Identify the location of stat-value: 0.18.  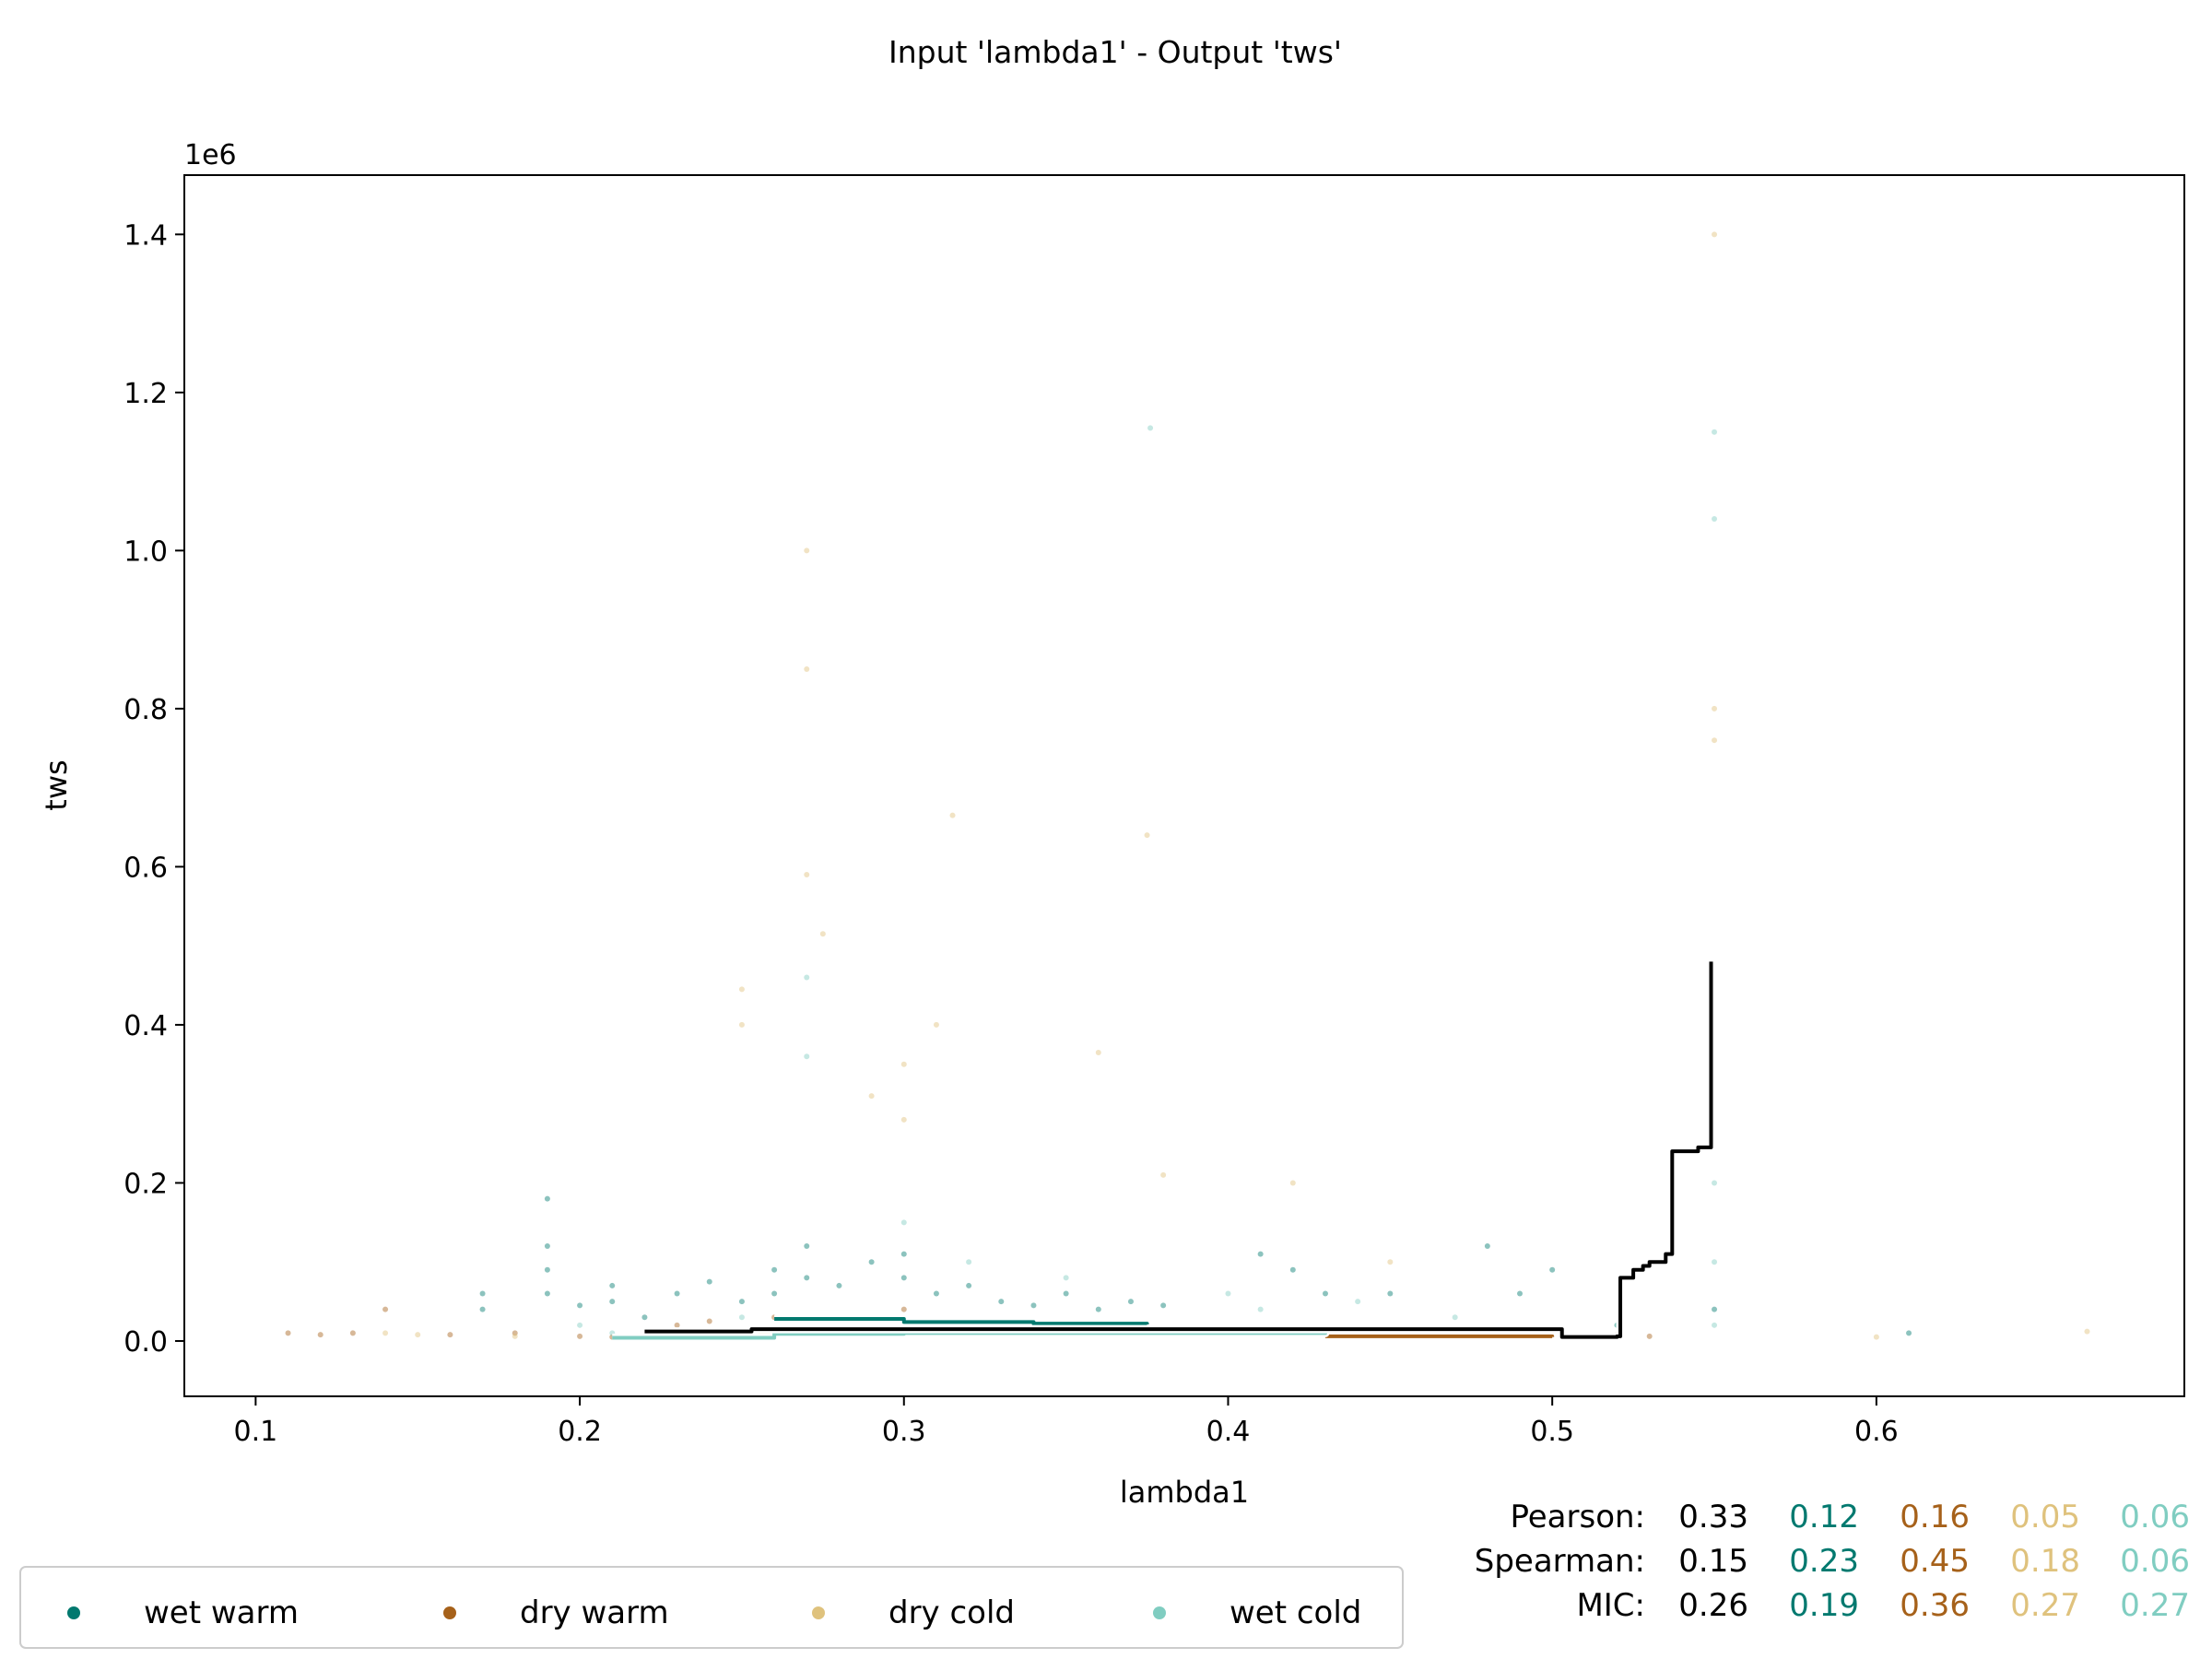
(2045, 1561).